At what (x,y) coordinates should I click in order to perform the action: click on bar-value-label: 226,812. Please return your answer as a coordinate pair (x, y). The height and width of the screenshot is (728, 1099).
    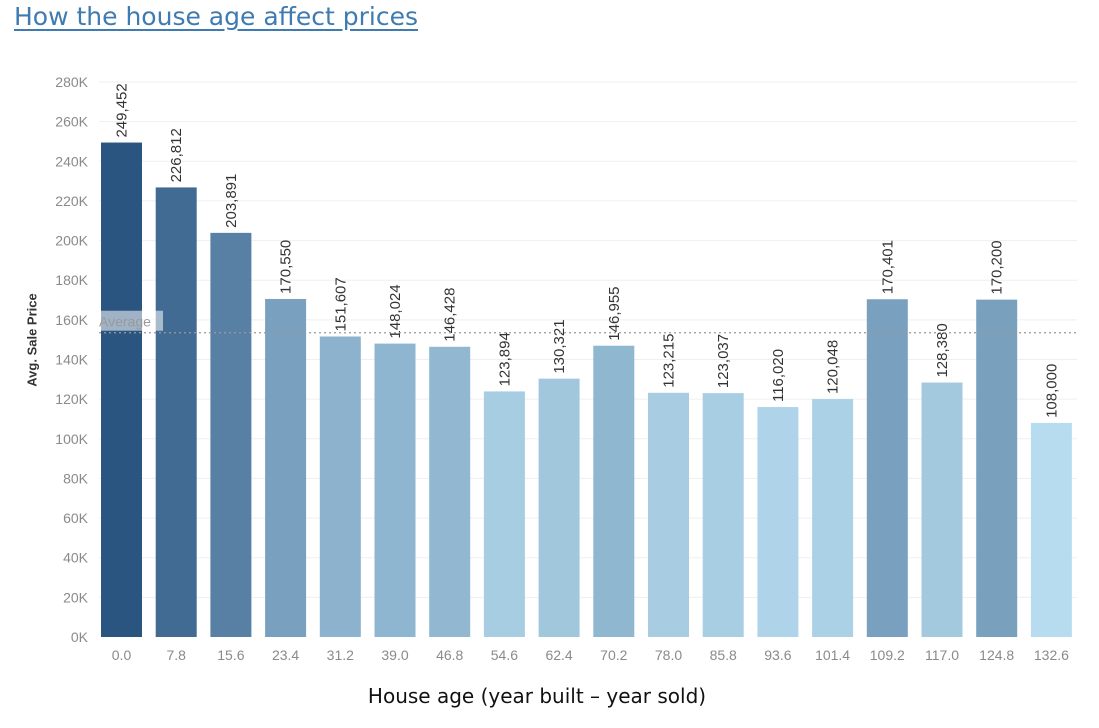
    Looking at the image, I should click on (176, 155).